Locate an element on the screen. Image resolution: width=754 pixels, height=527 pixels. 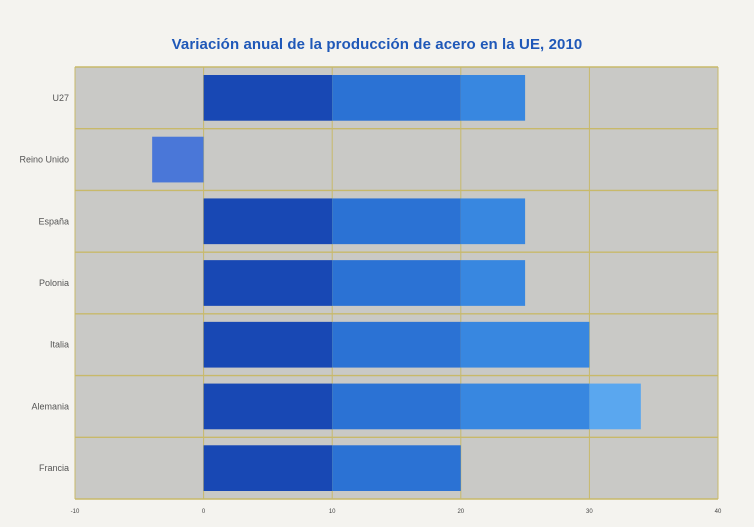
x-tick-label: 10 is located at coordinates (332, 512).